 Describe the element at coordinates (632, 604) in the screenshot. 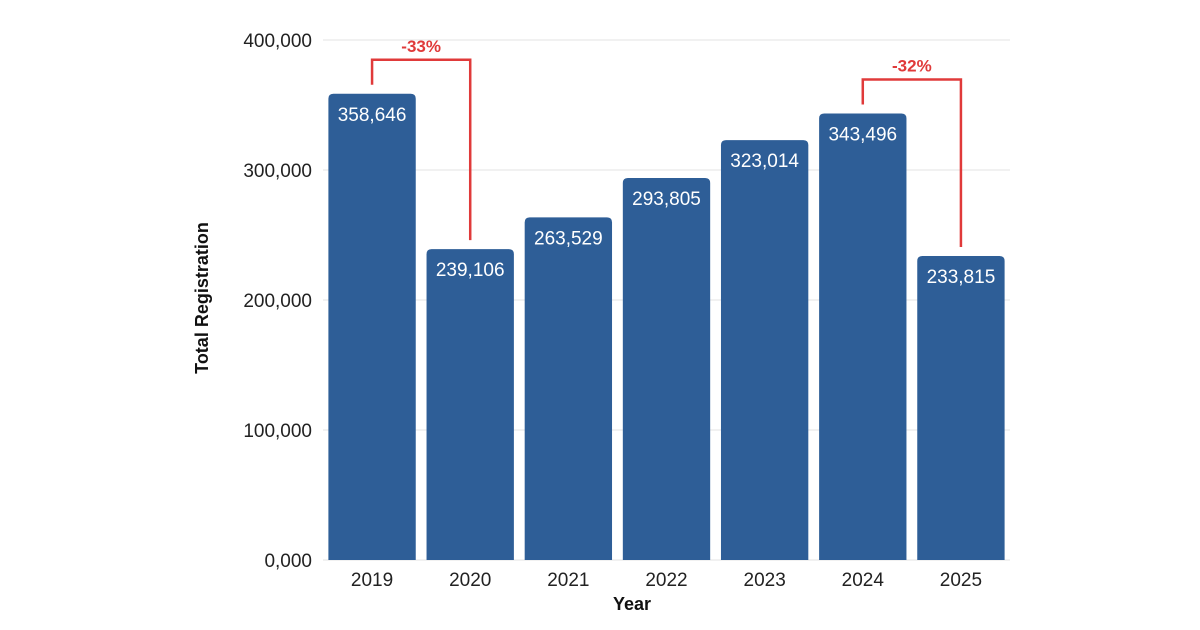

I see `x-axis-title: Year` at that location.